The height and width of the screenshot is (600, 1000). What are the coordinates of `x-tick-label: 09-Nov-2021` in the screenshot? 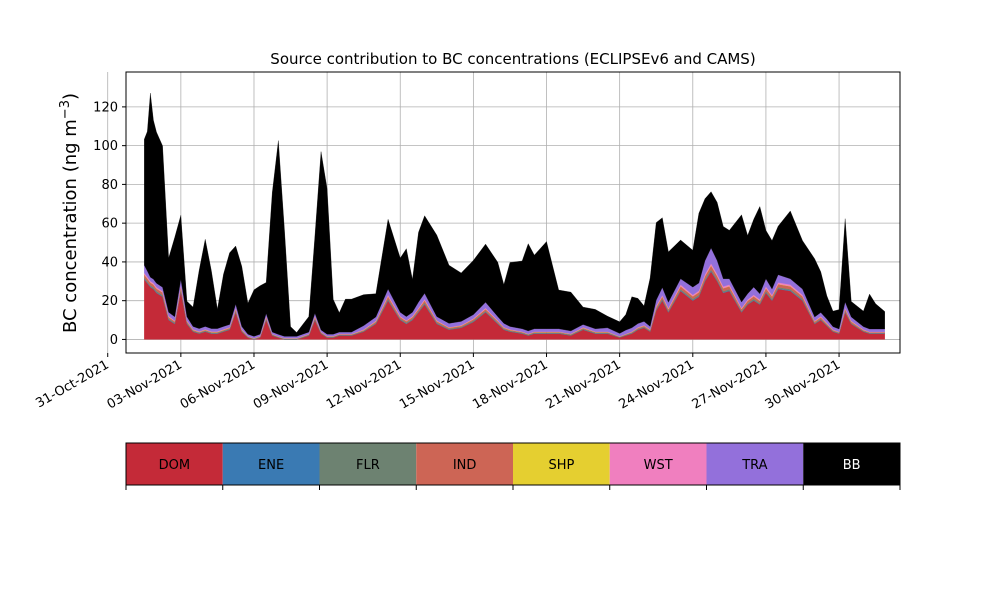 It's located at (291, 384).